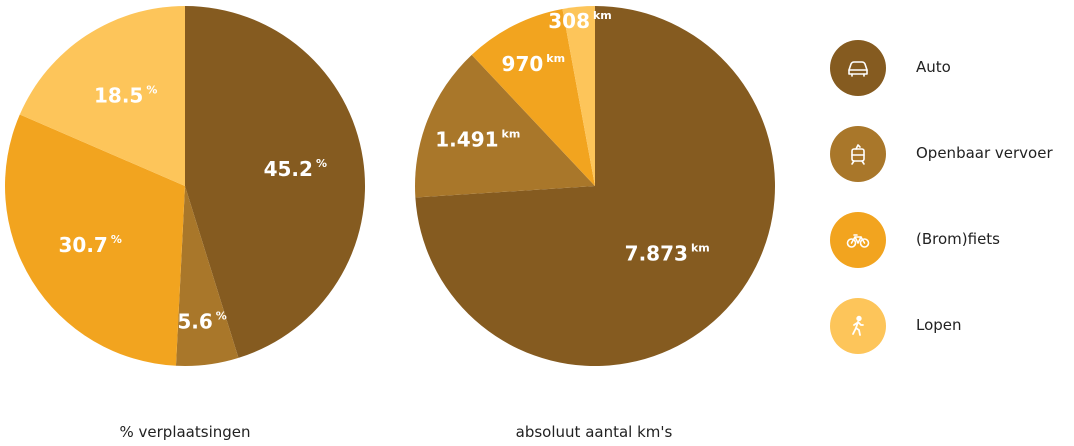 The width and height of the screenshot is (1074, 446). Describe the element at coordinates (958, 239) in the screenshot. I see `legend-label-bromfiets: (Brom)fiets` at that location.